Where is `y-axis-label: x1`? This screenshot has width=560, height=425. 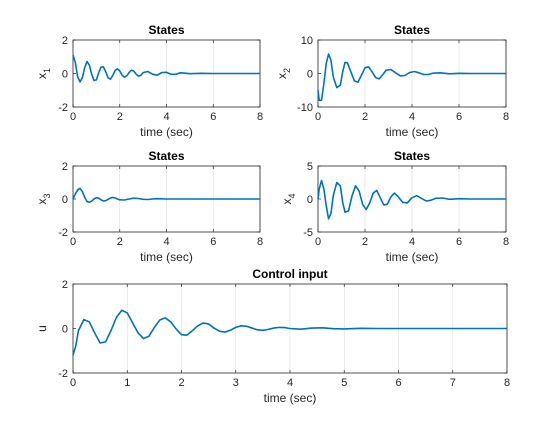 y-axis-label: x1 is located at coordinates (43, 73).